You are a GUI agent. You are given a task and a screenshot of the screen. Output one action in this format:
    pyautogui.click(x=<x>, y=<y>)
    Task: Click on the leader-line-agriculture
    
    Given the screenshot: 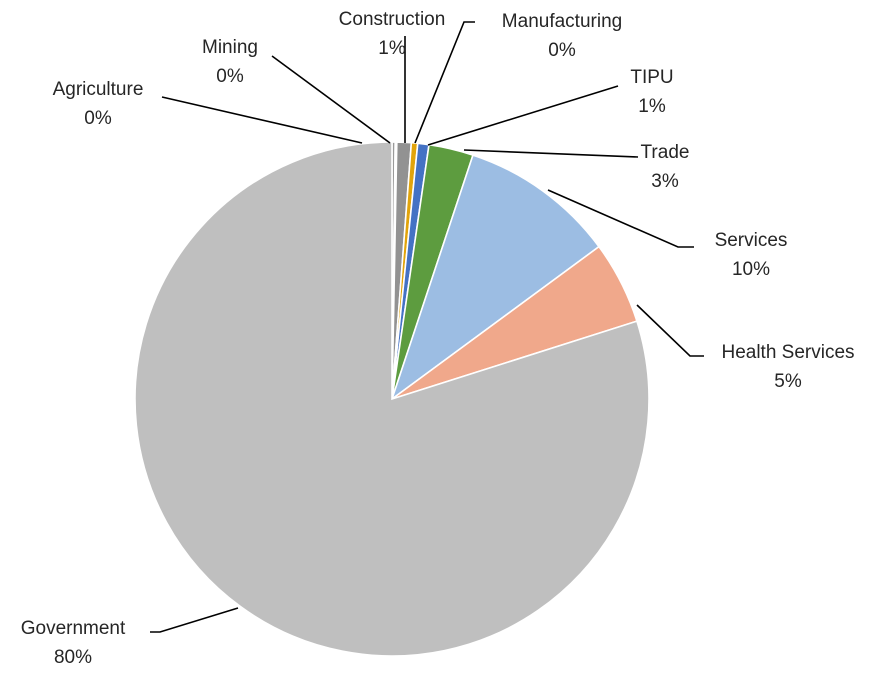 What is the action you would take?
    pyautogui.click(x=262, y=120)
    